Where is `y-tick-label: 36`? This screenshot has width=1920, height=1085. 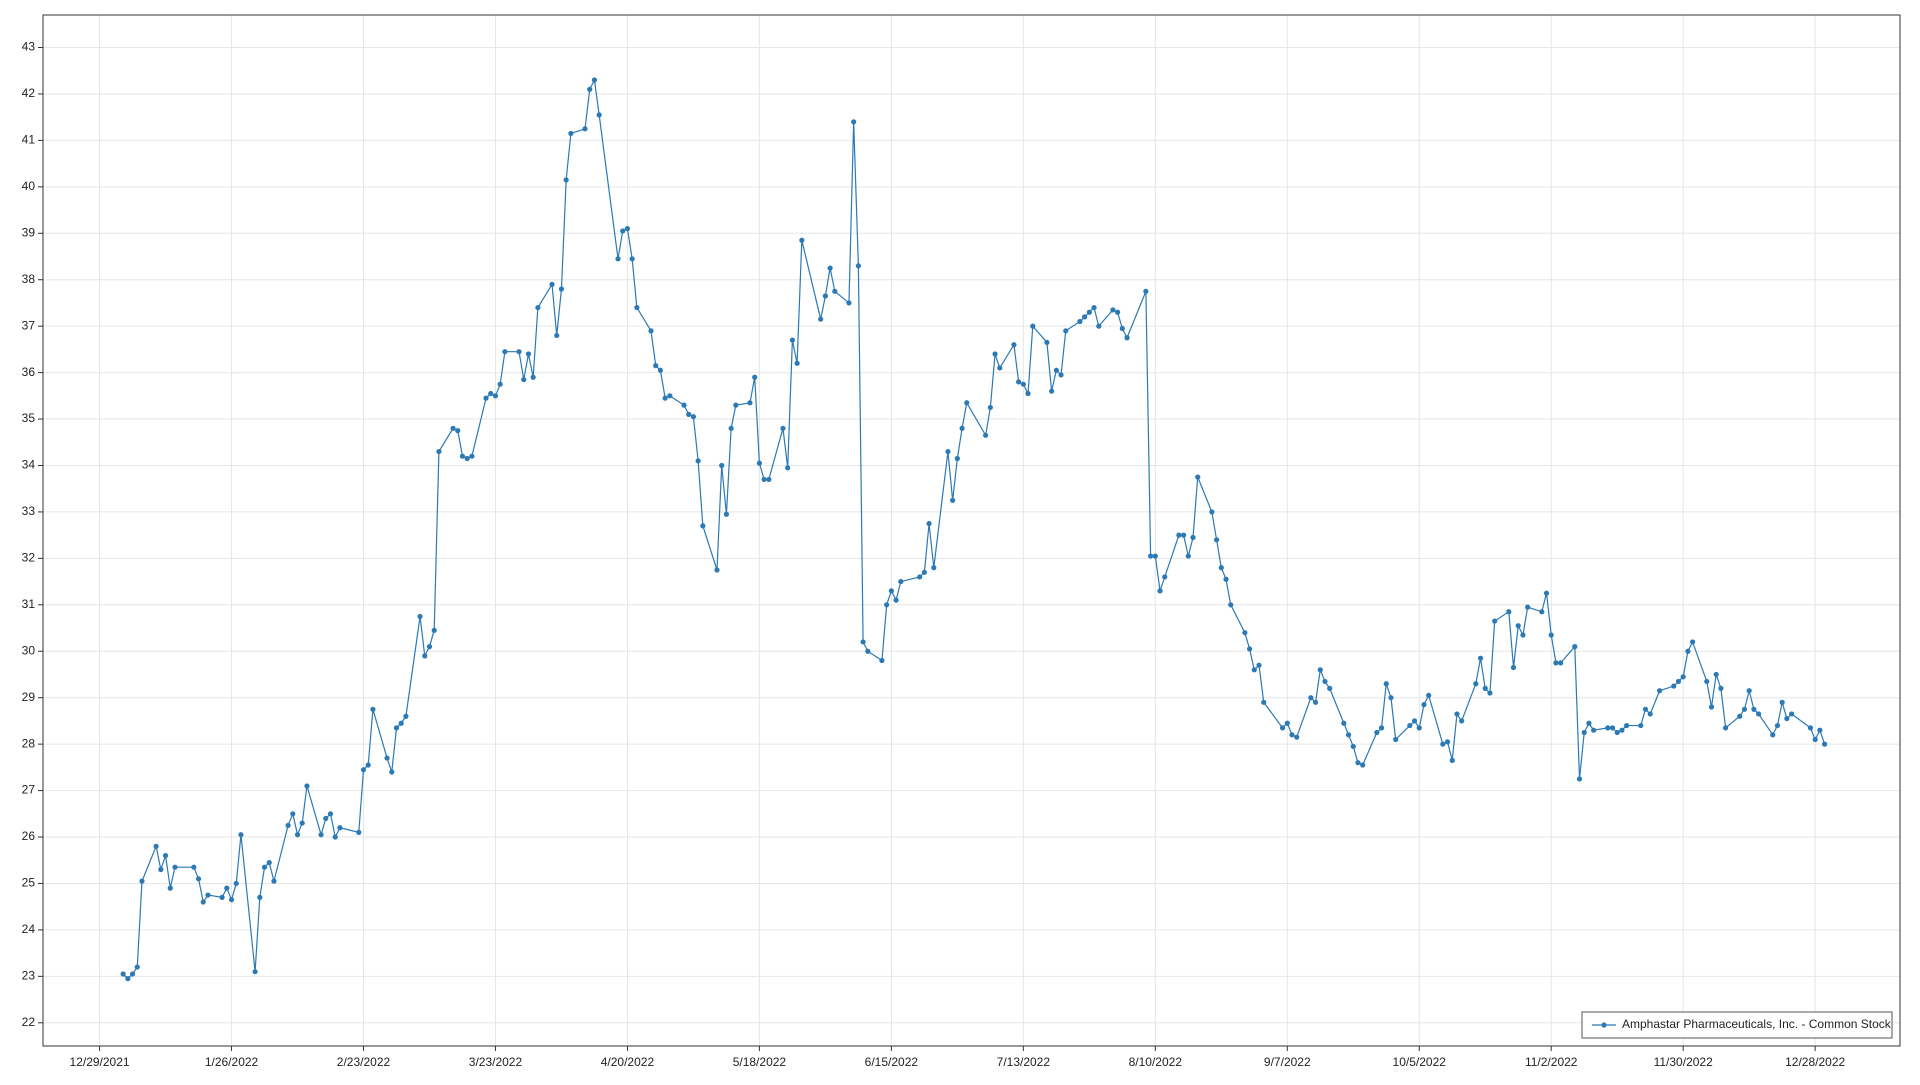 y-tick-label: 36 is located at coordinates (29, 372).